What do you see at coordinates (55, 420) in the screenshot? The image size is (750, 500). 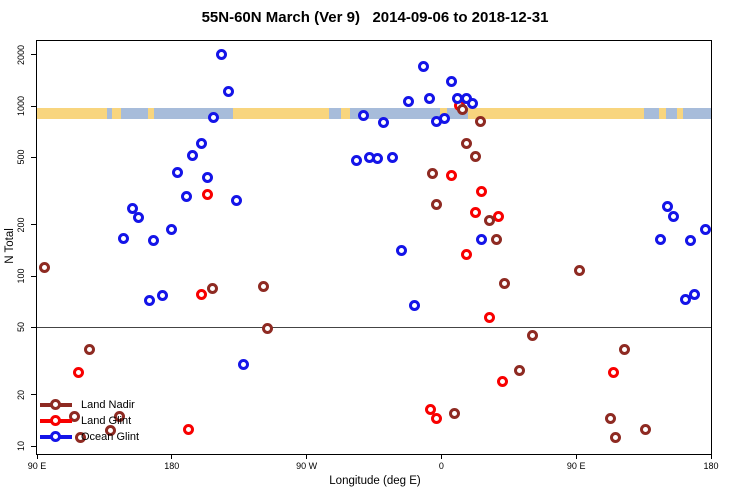 I see `legend-marker-icon` at bounding box center [55, 420].